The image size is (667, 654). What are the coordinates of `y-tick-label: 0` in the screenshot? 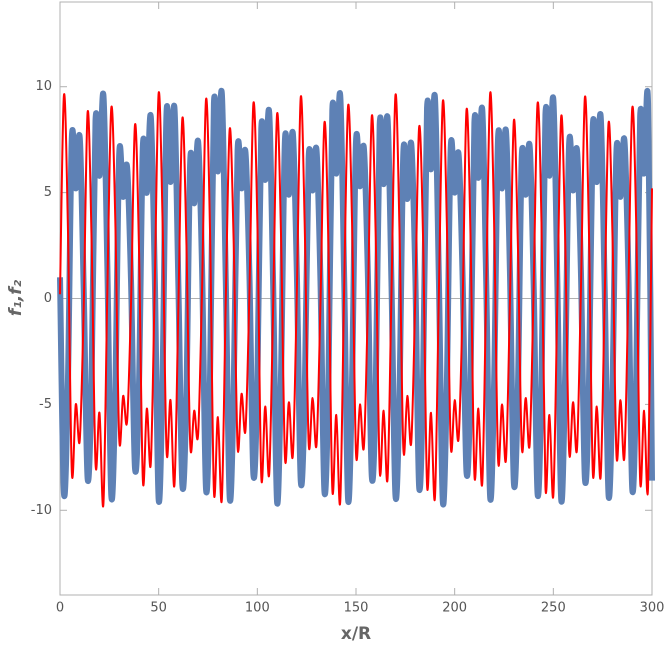 It's located at (48, 298).